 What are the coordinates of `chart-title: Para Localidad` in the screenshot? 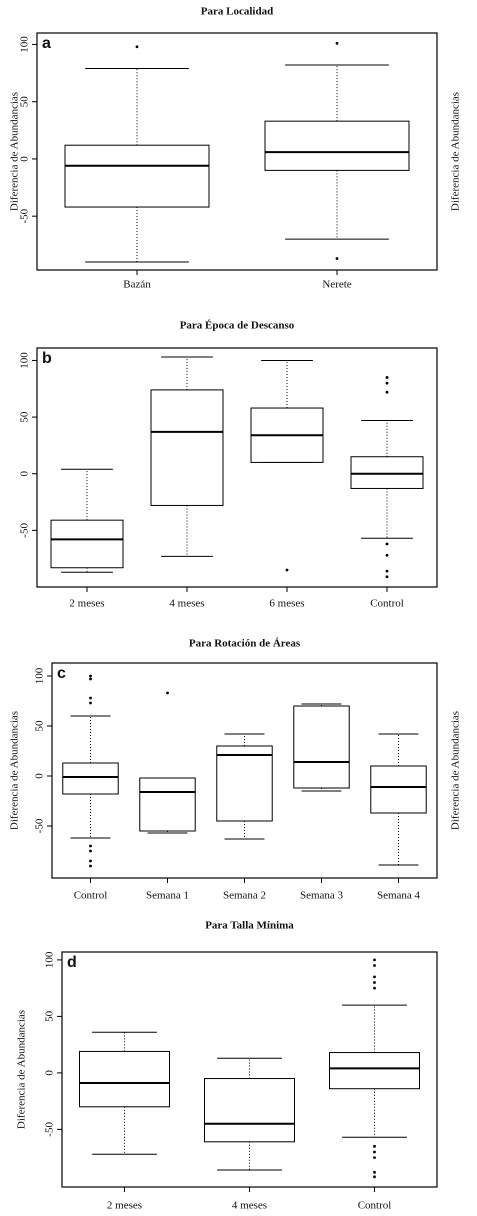 It's located at (237, 12).